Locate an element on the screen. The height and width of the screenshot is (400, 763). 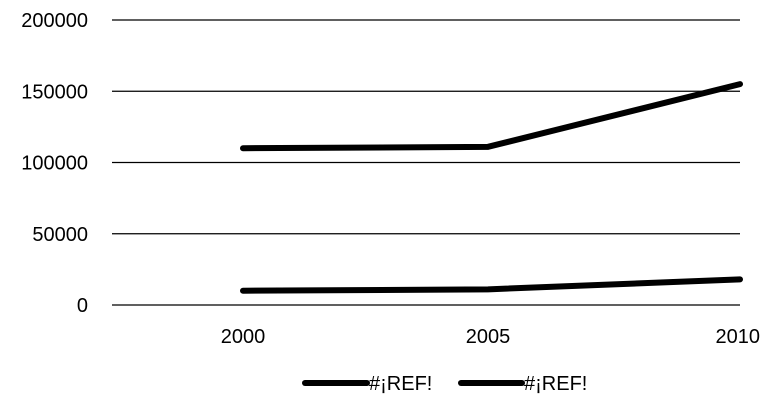
y-tick-label: 0 is located at coordinates (82, 306).